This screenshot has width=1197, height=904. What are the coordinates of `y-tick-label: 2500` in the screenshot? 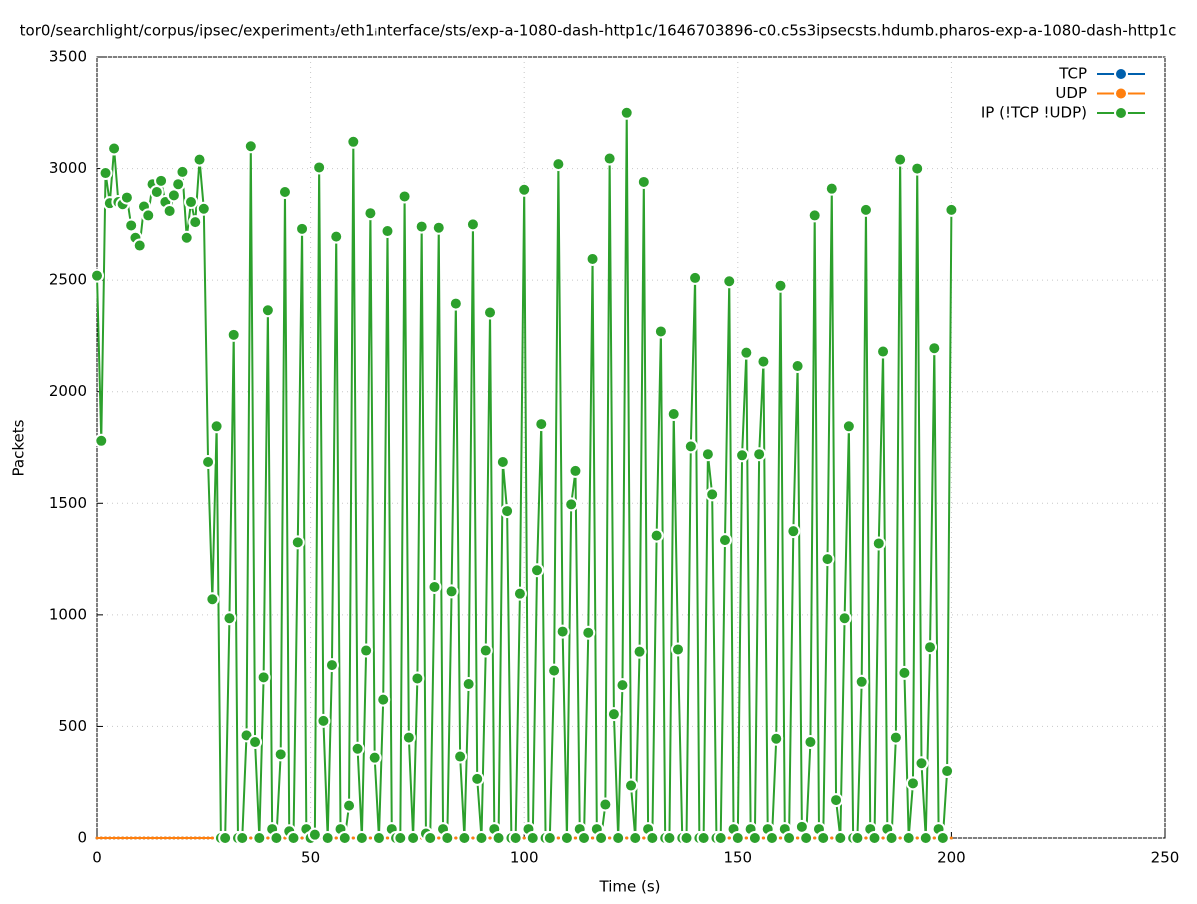 It's located at (68, 280).